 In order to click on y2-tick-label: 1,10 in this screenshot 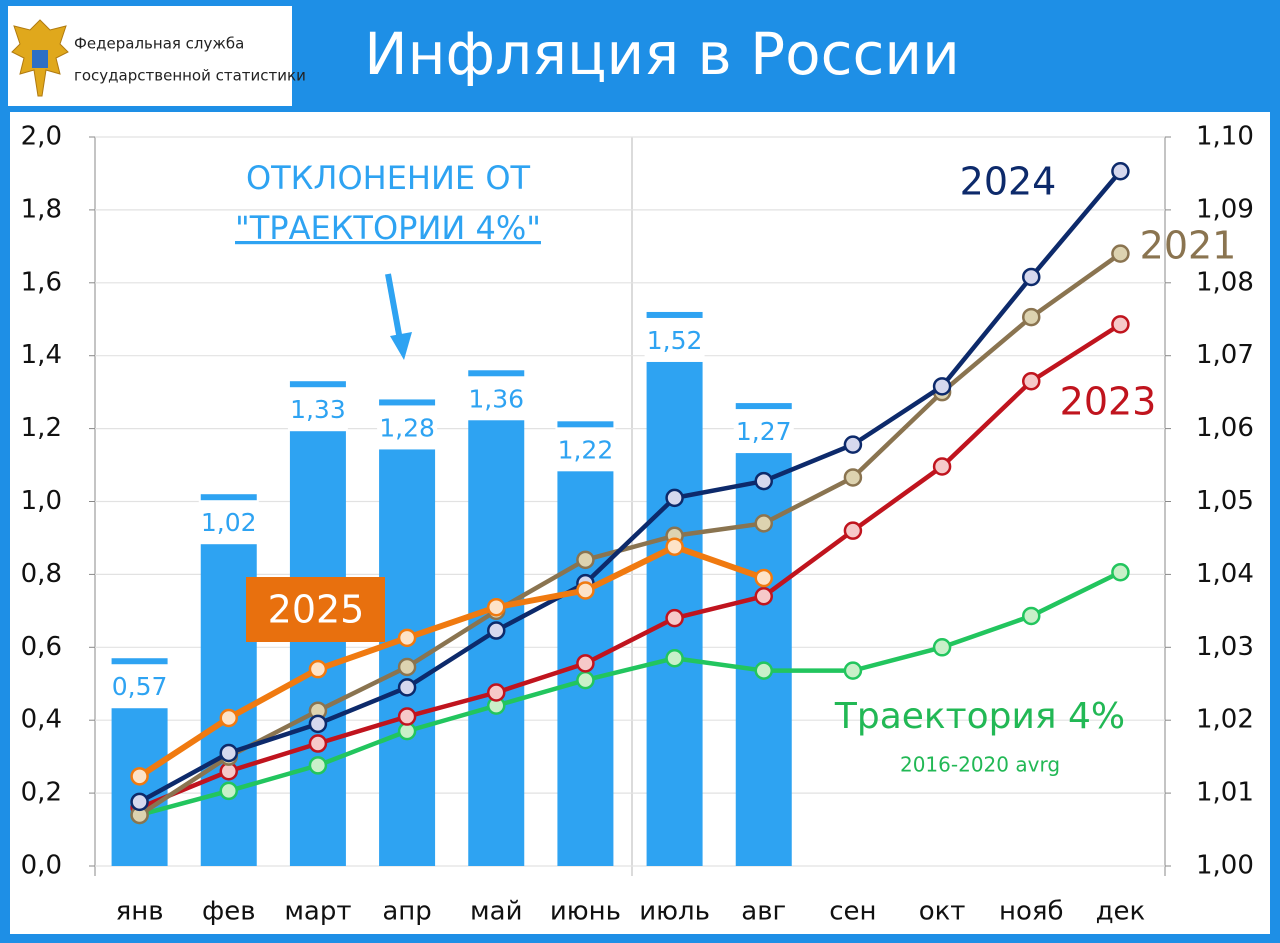, I will do `click(1225, 137)`.